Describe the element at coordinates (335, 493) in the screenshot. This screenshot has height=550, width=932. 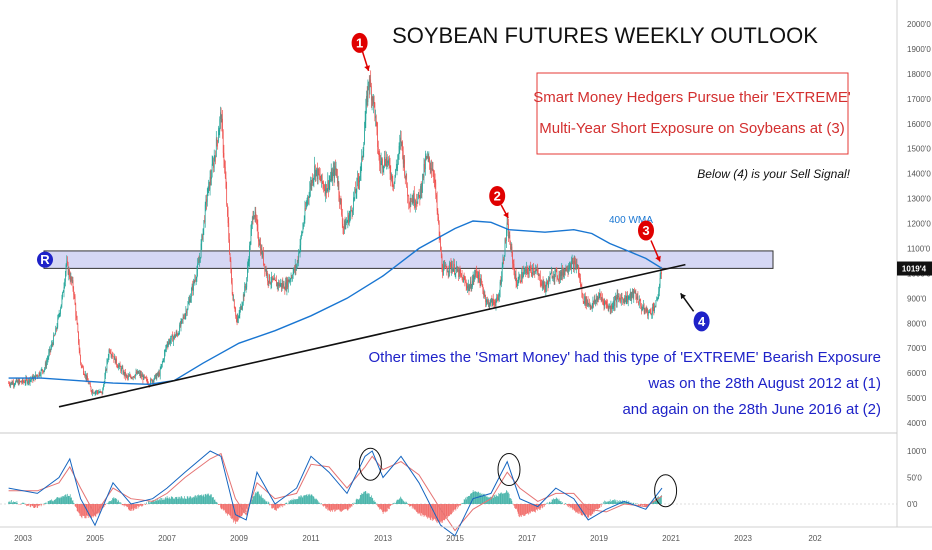
I see `osc-main-line` at that location.